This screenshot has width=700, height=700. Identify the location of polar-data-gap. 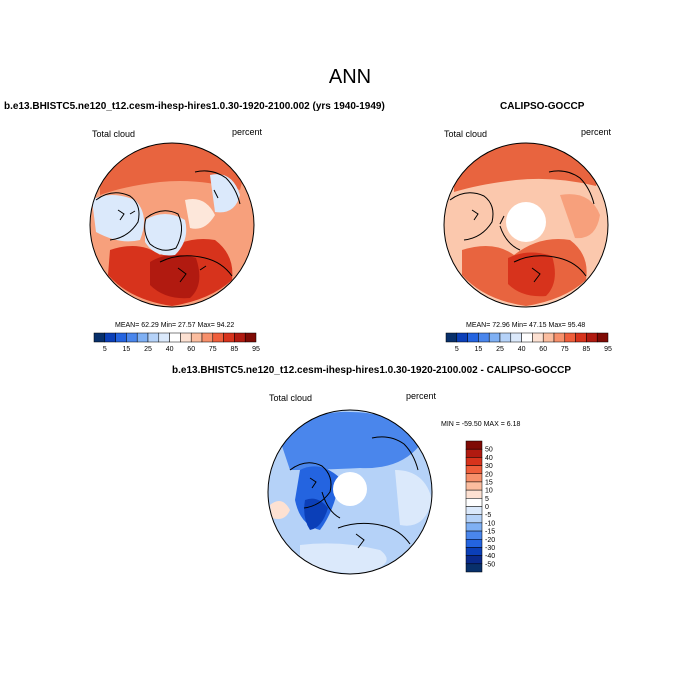
(350, 489).